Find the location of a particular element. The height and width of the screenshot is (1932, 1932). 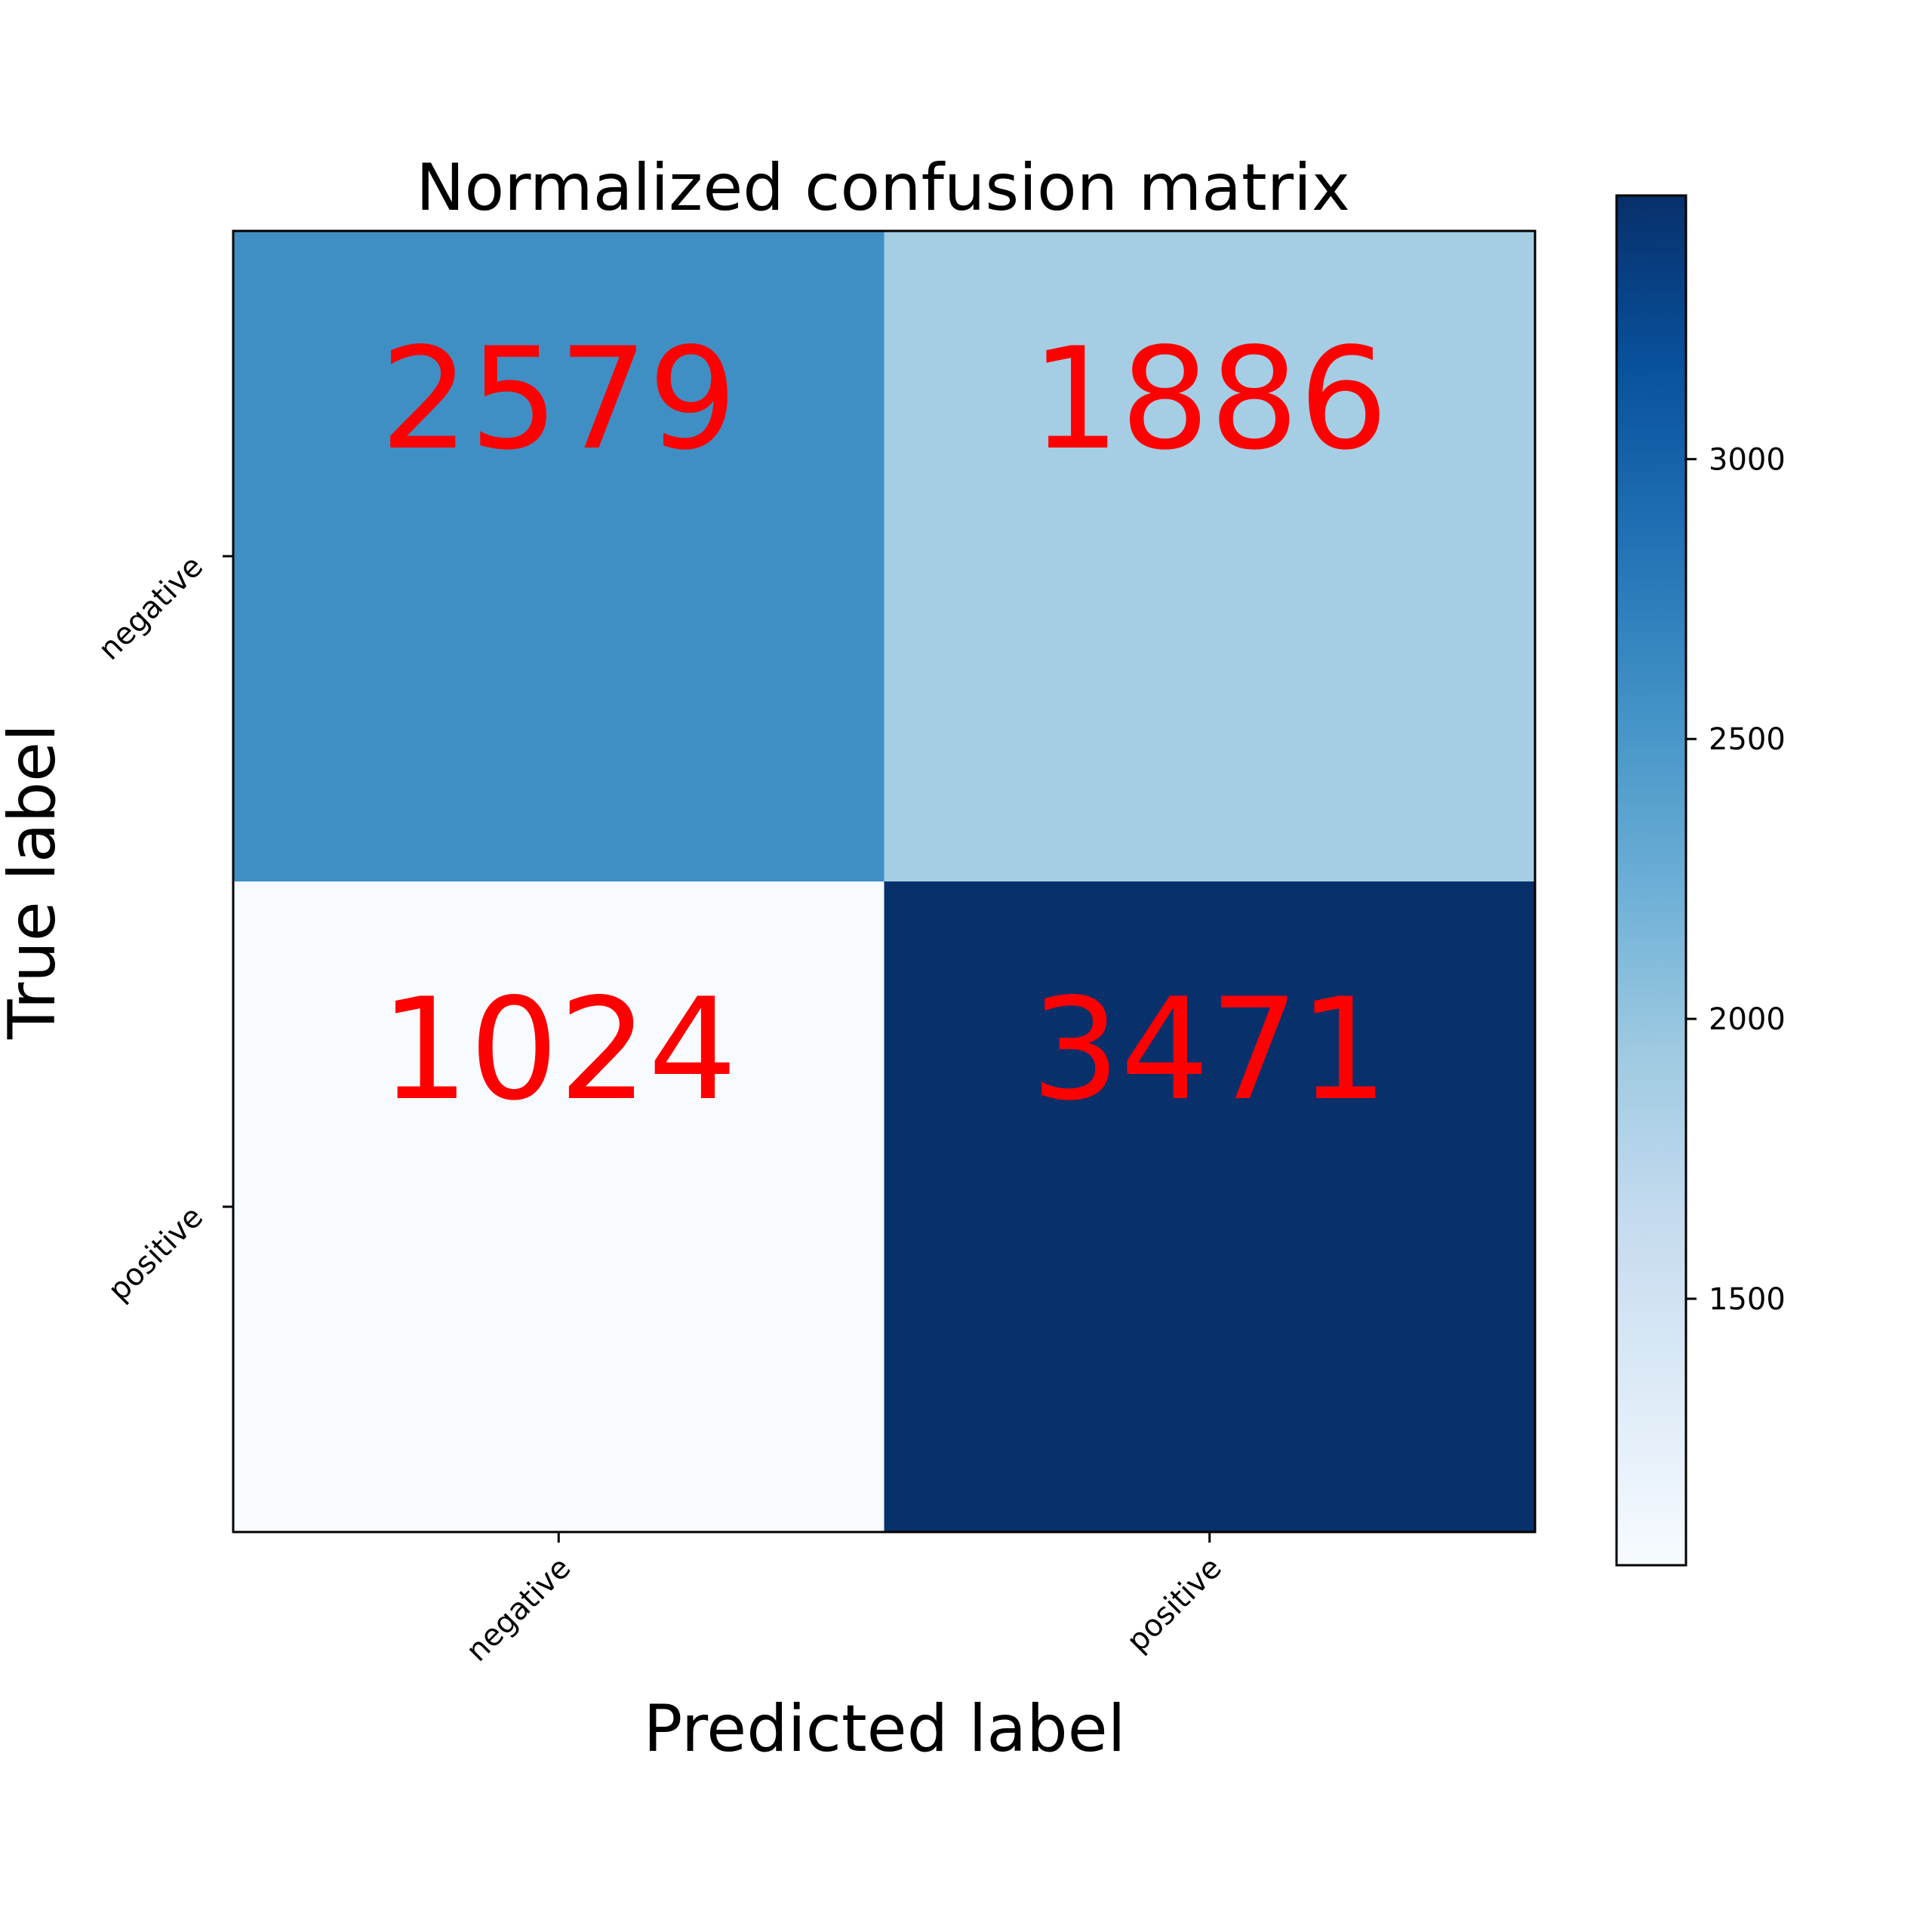

matrix-cell-r0-c1 is located at coordinates (1210, 556).